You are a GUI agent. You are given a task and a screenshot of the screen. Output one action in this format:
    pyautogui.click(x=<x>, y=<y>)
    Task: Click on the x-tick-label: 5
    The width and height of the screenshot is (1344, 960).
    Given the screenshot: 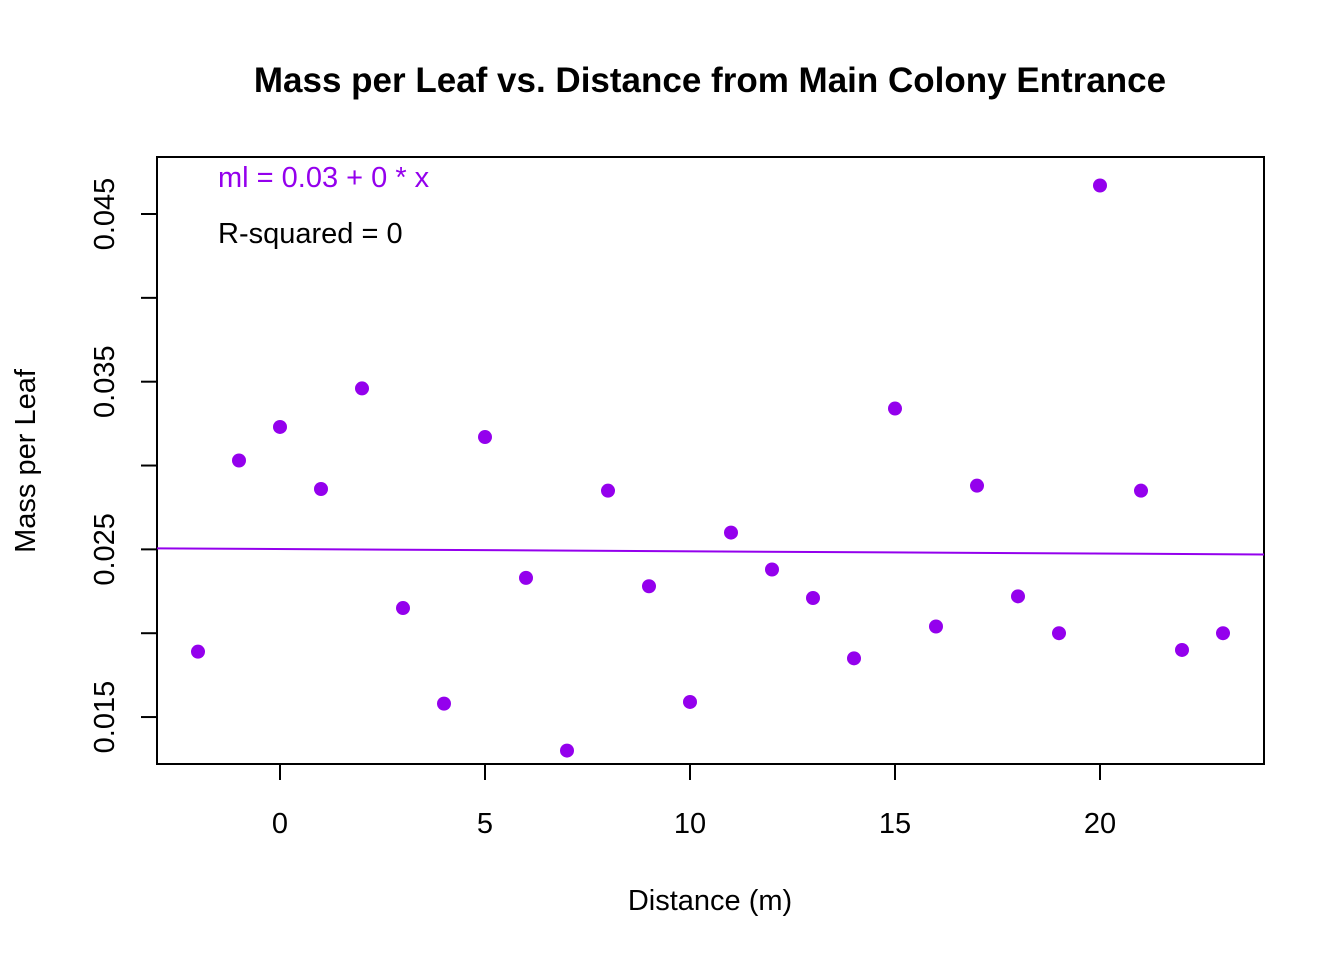 What is the action you would take?
    pyautogui.click(x=485, y=824)
    